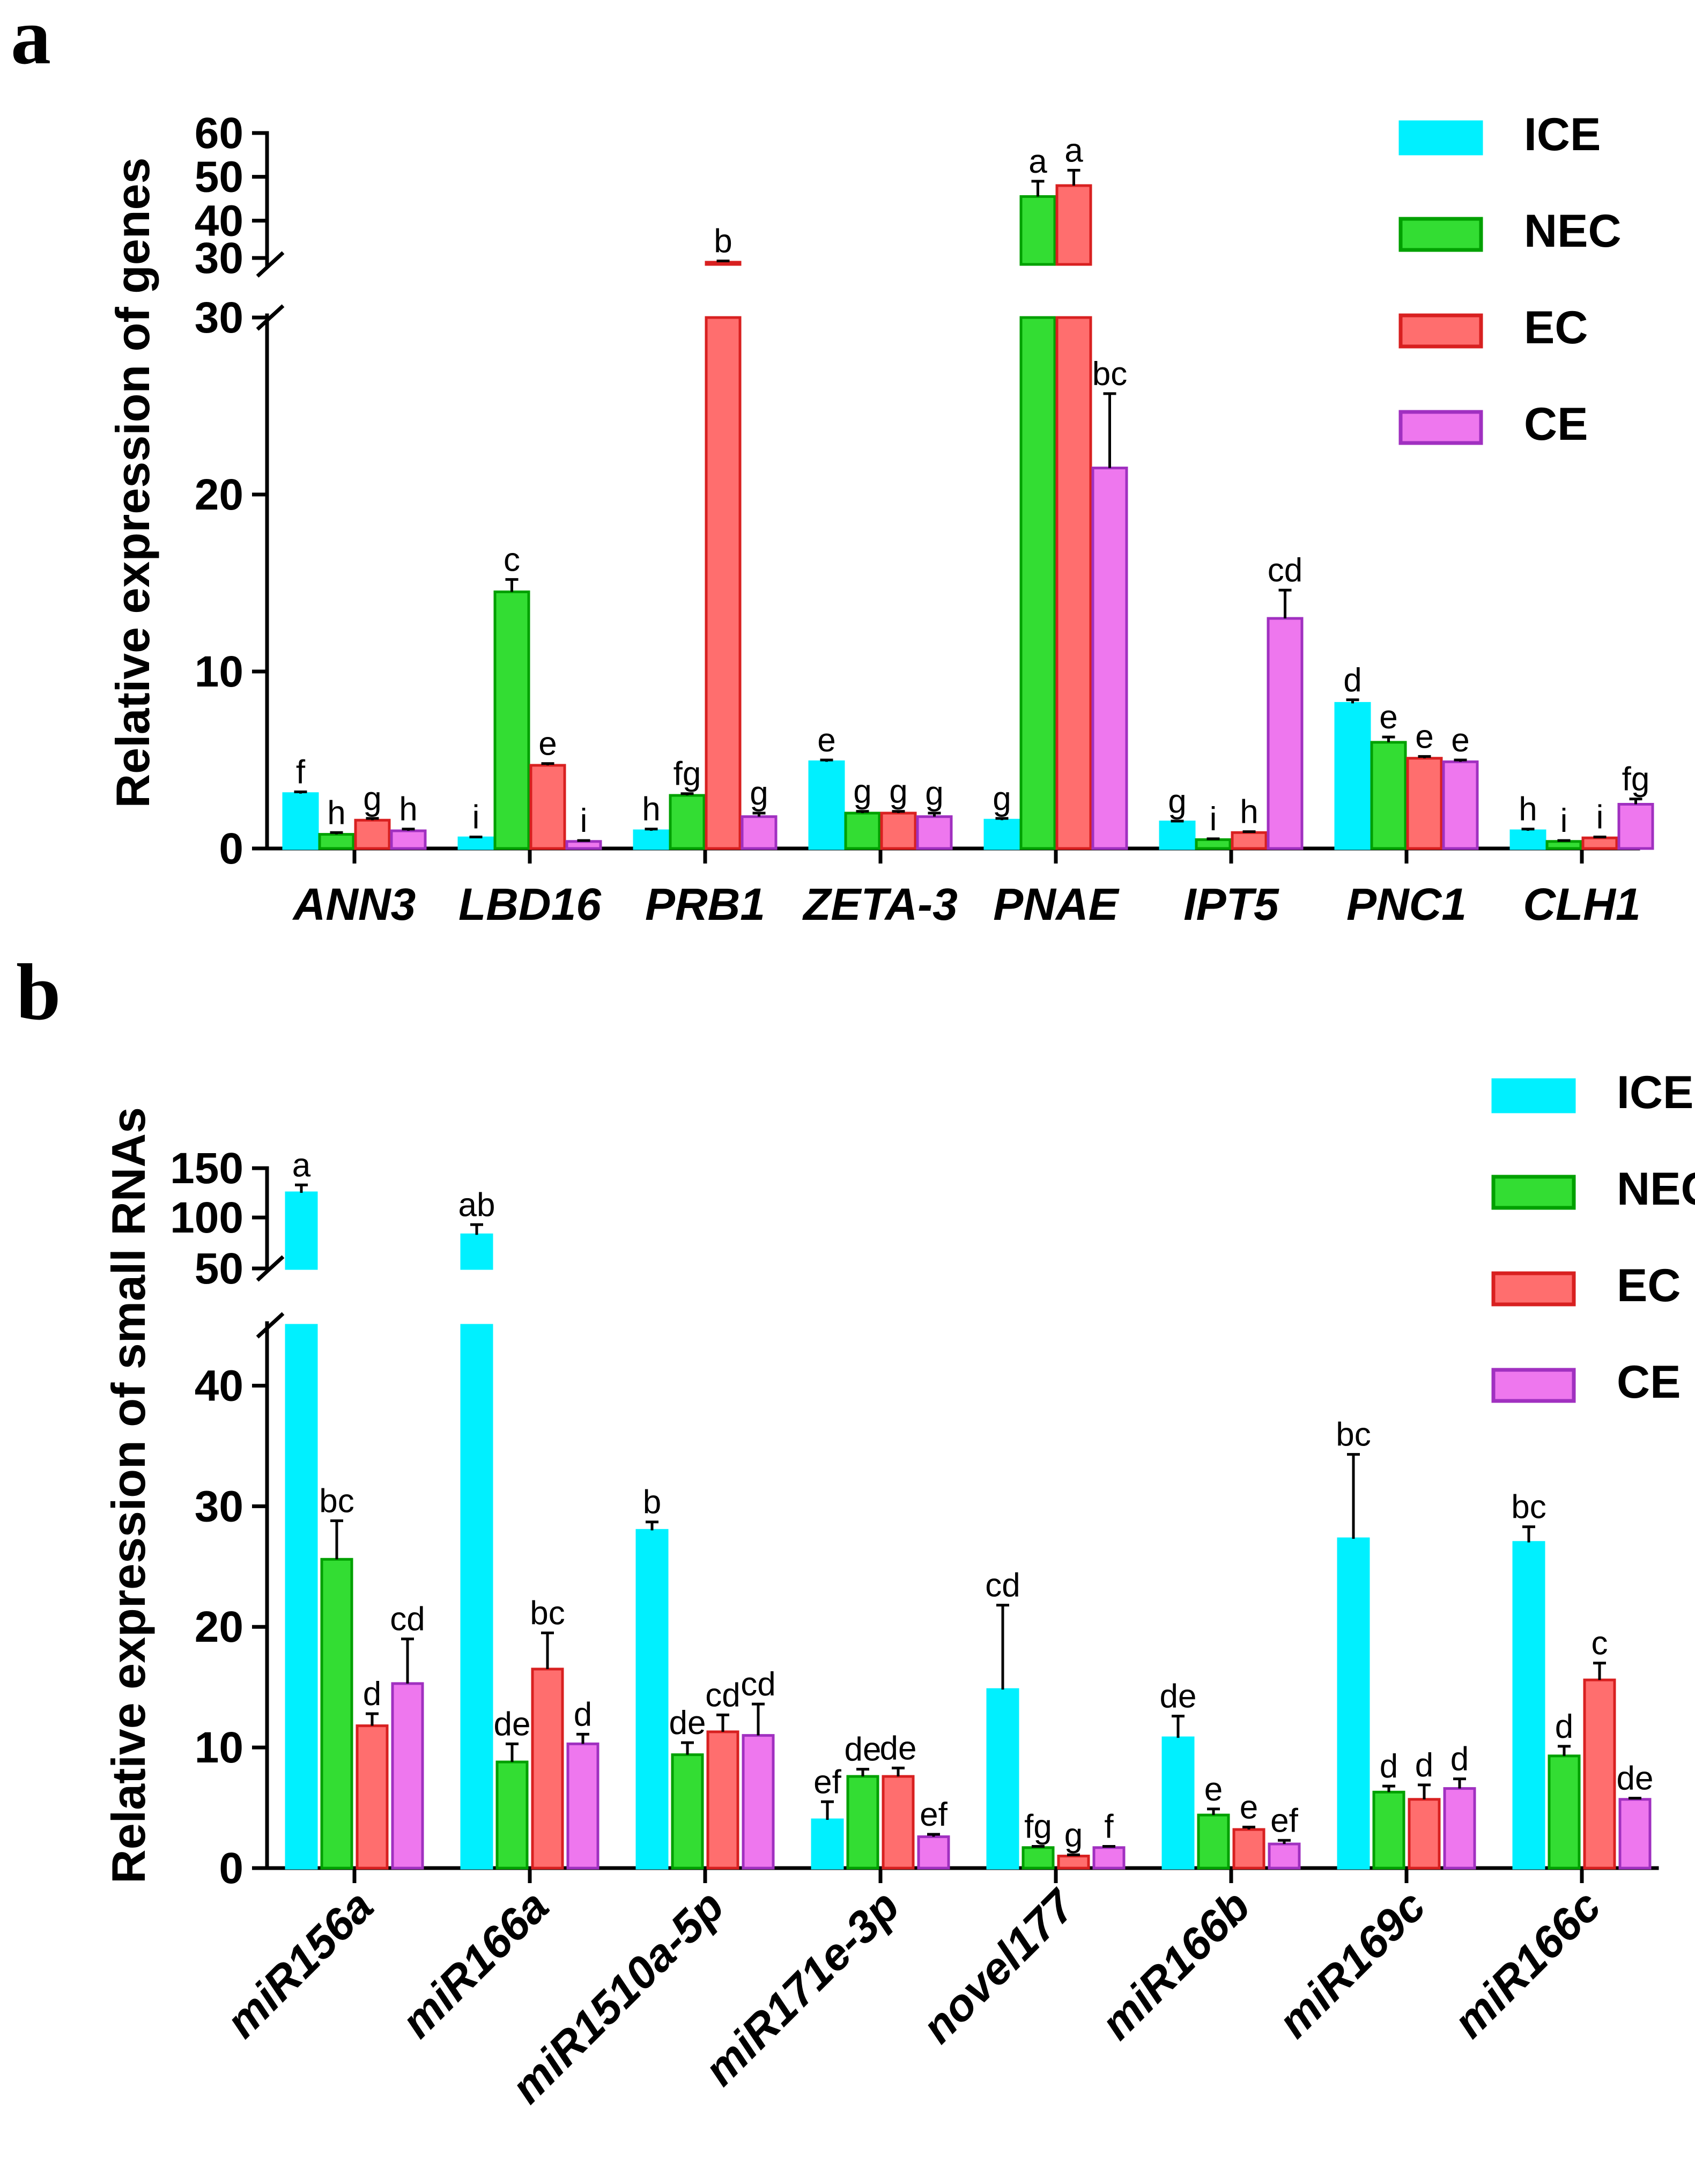 The image size is (1695, 2184). What do you see at coordinates (1056, 904) in the screenshot?
I see `panel-a-category-label: PNAE` at bounding box center [1056, 904].